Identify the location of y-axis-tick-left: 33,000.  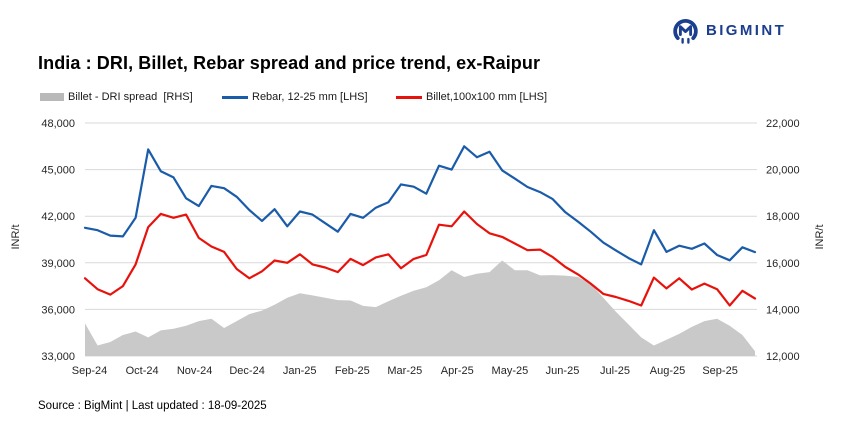
(58, 357).